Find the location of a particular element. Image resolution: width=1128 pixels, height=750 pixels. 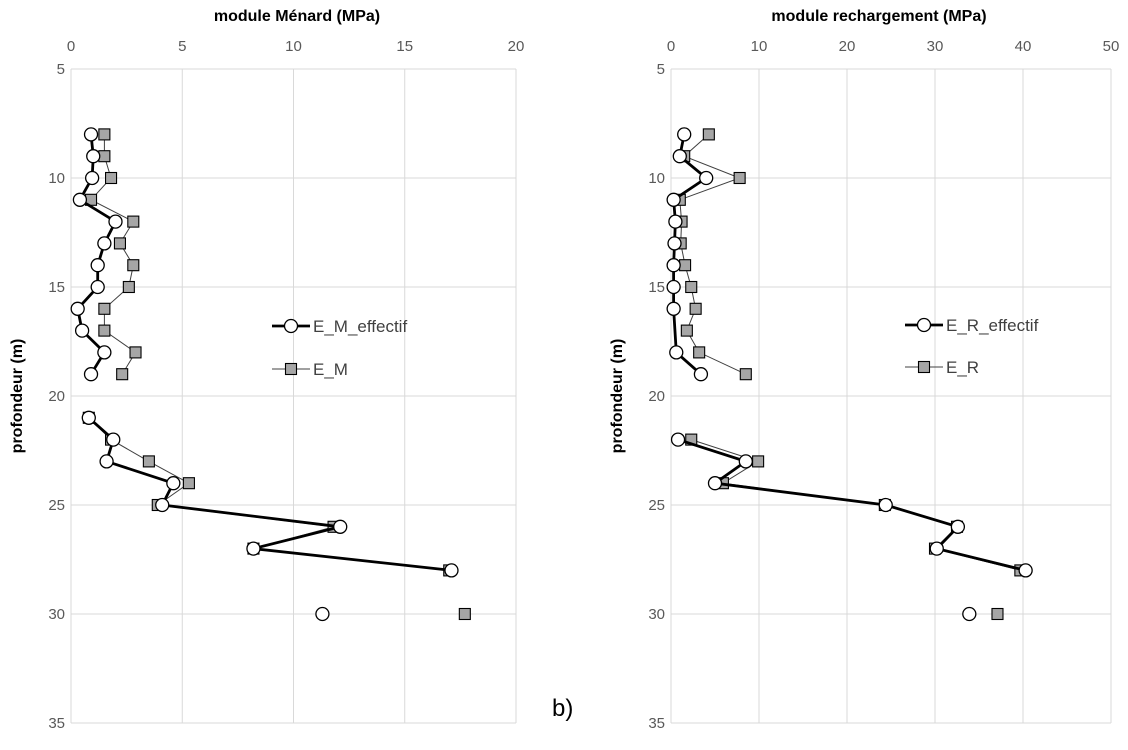

x-tick-label: 30 is located at coordinates (935, 46).